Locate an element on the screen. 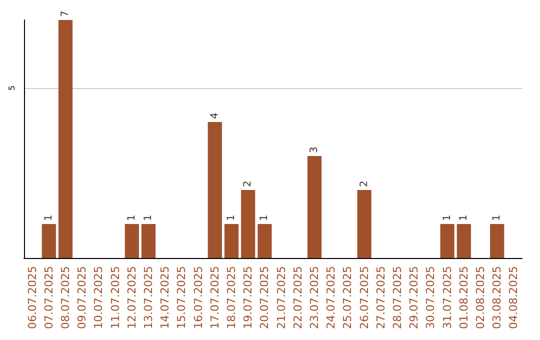 The width and height of the screenshot is (540, 340). x-tick-label: 14.07.2025 is located at coordinates (165, 298).